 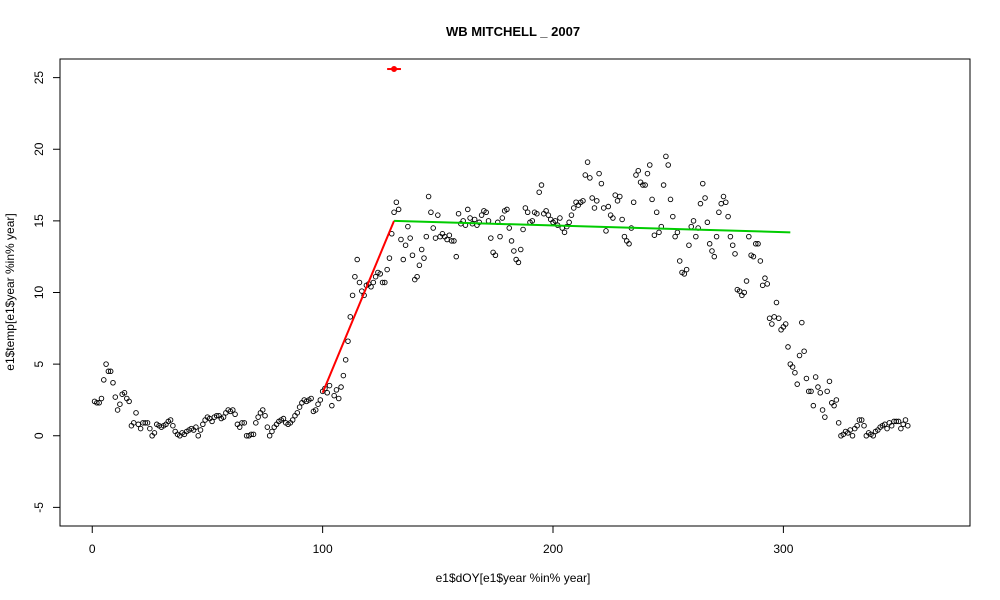 What do you see at coordinates (556, 306) in the screenshot?
I see `fit-lines` at bounding box center [556, 306].